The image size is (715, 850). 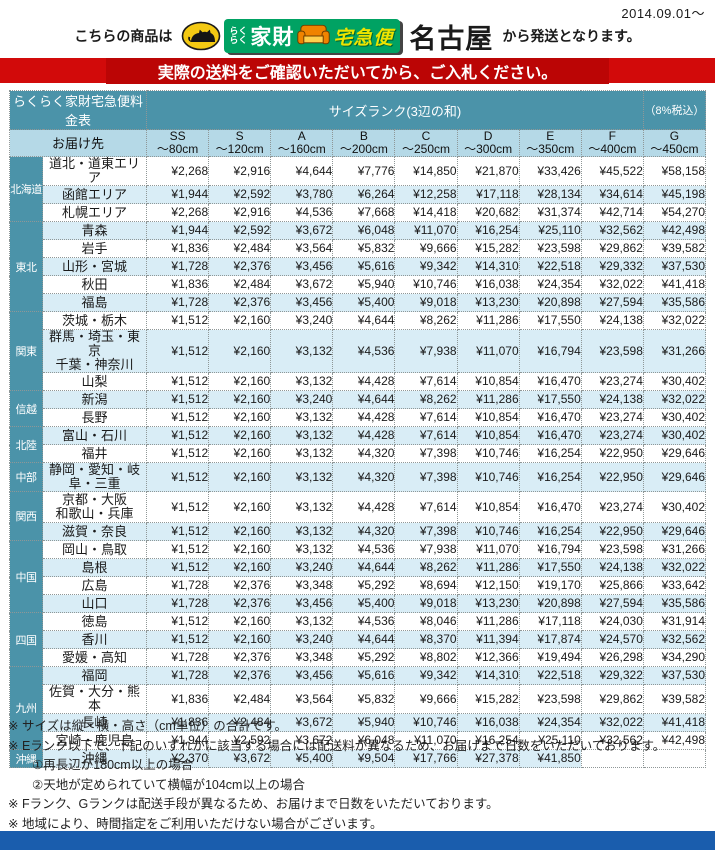 What do you see at coordinates (674, 351) in the screenshot?
I see `price-cell: ¥31,266` at bounding box center [674, 351].